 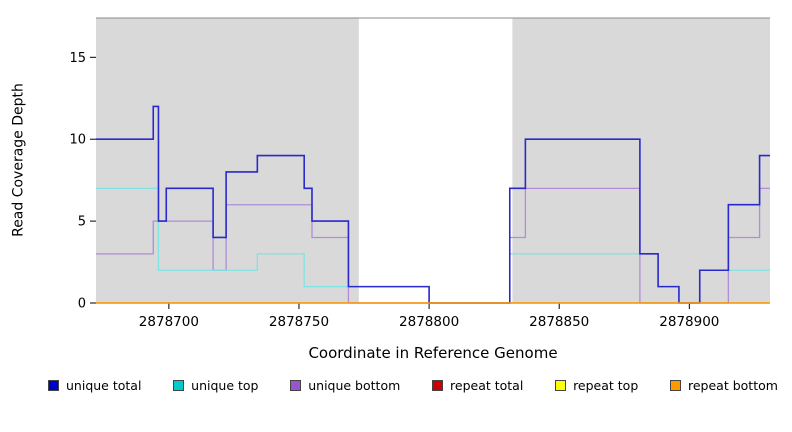 I want to click on legend-label: unique total, so click(x=104, y=385).